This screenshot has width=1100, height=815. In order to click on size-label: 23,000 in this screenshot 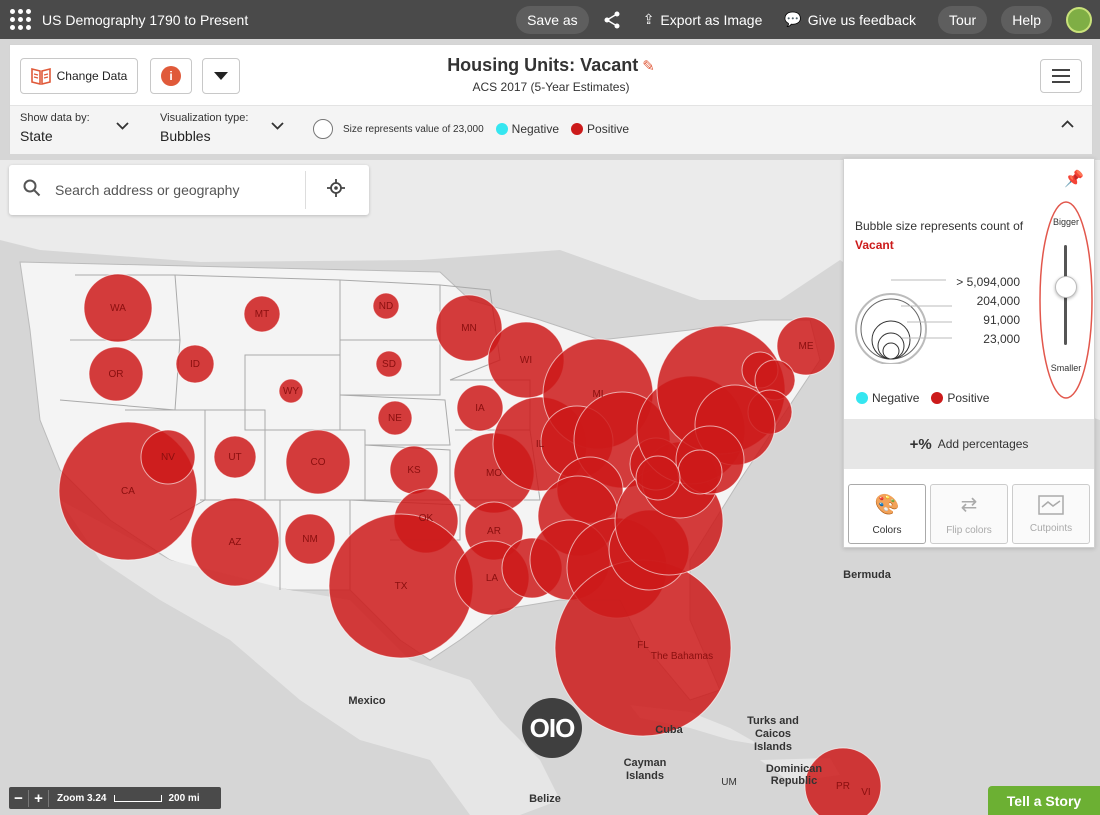, I will do `click(1001, 339)`.